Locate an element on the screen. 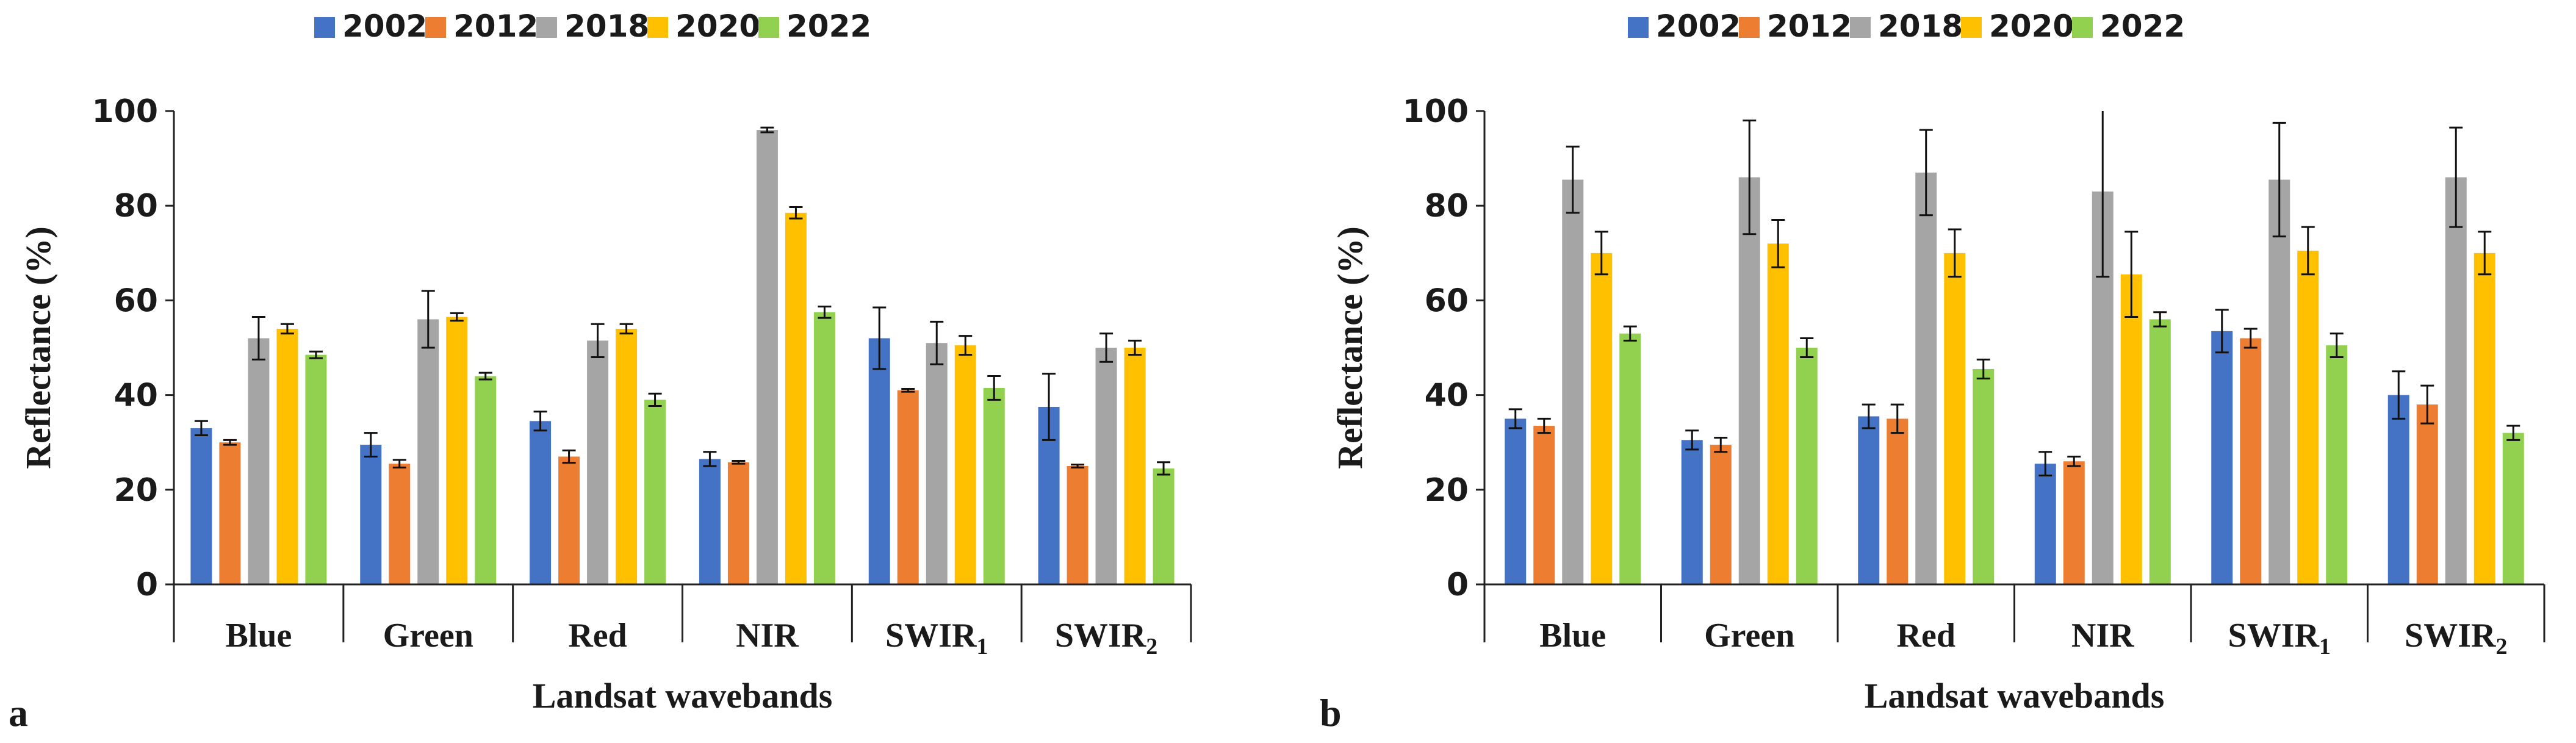  x-tick-label: NIR is located at coordinates (2102, 636).